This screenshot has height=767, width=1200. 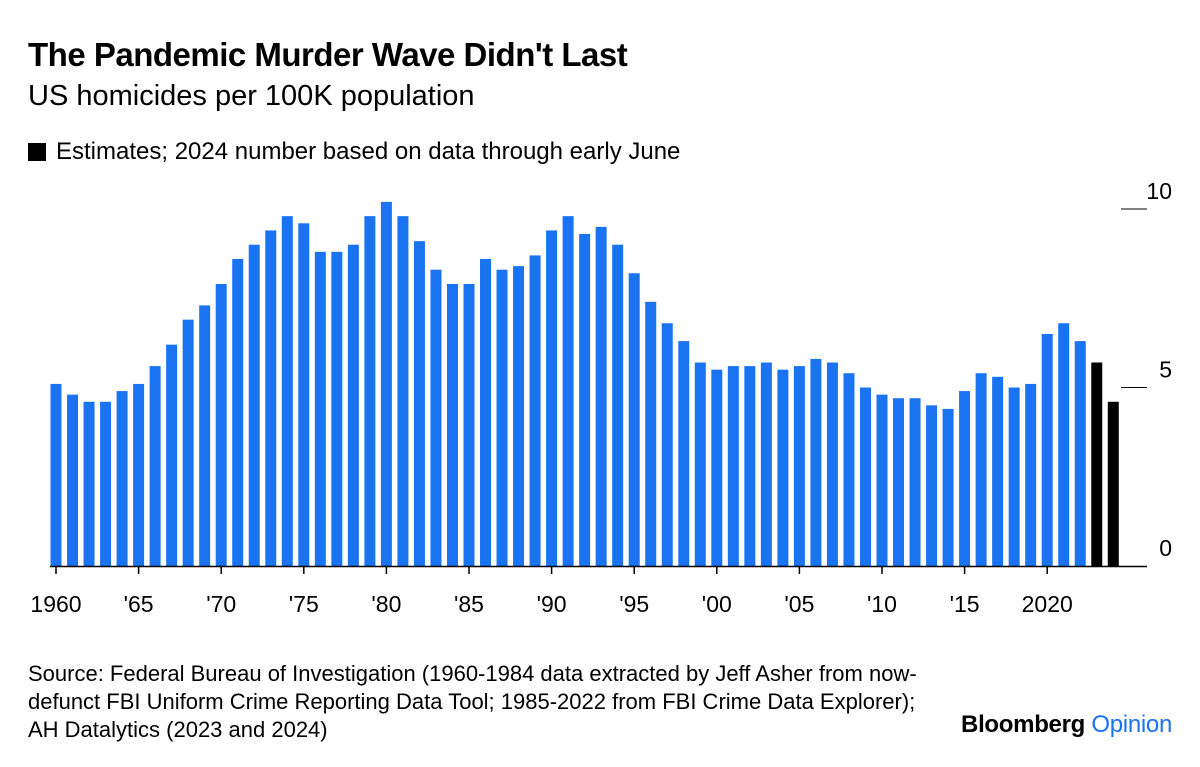 I want to click on bar-1997, so click(x=667, y=444).